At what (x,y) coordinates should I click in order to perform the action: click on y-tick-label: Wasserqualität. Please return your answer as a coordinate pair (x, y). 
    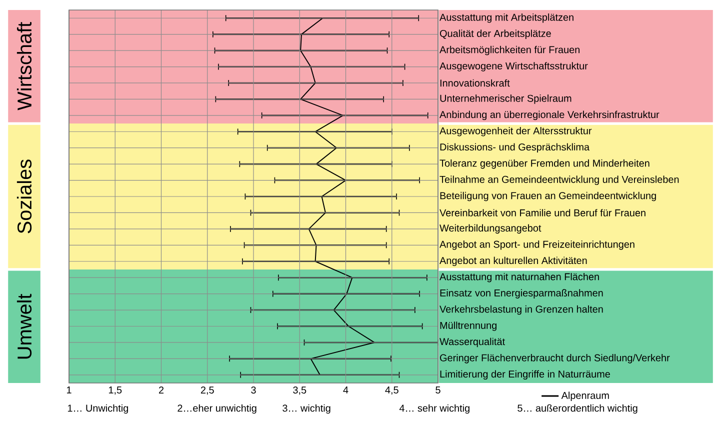
    Looking at the image, I should click on (472, 343).